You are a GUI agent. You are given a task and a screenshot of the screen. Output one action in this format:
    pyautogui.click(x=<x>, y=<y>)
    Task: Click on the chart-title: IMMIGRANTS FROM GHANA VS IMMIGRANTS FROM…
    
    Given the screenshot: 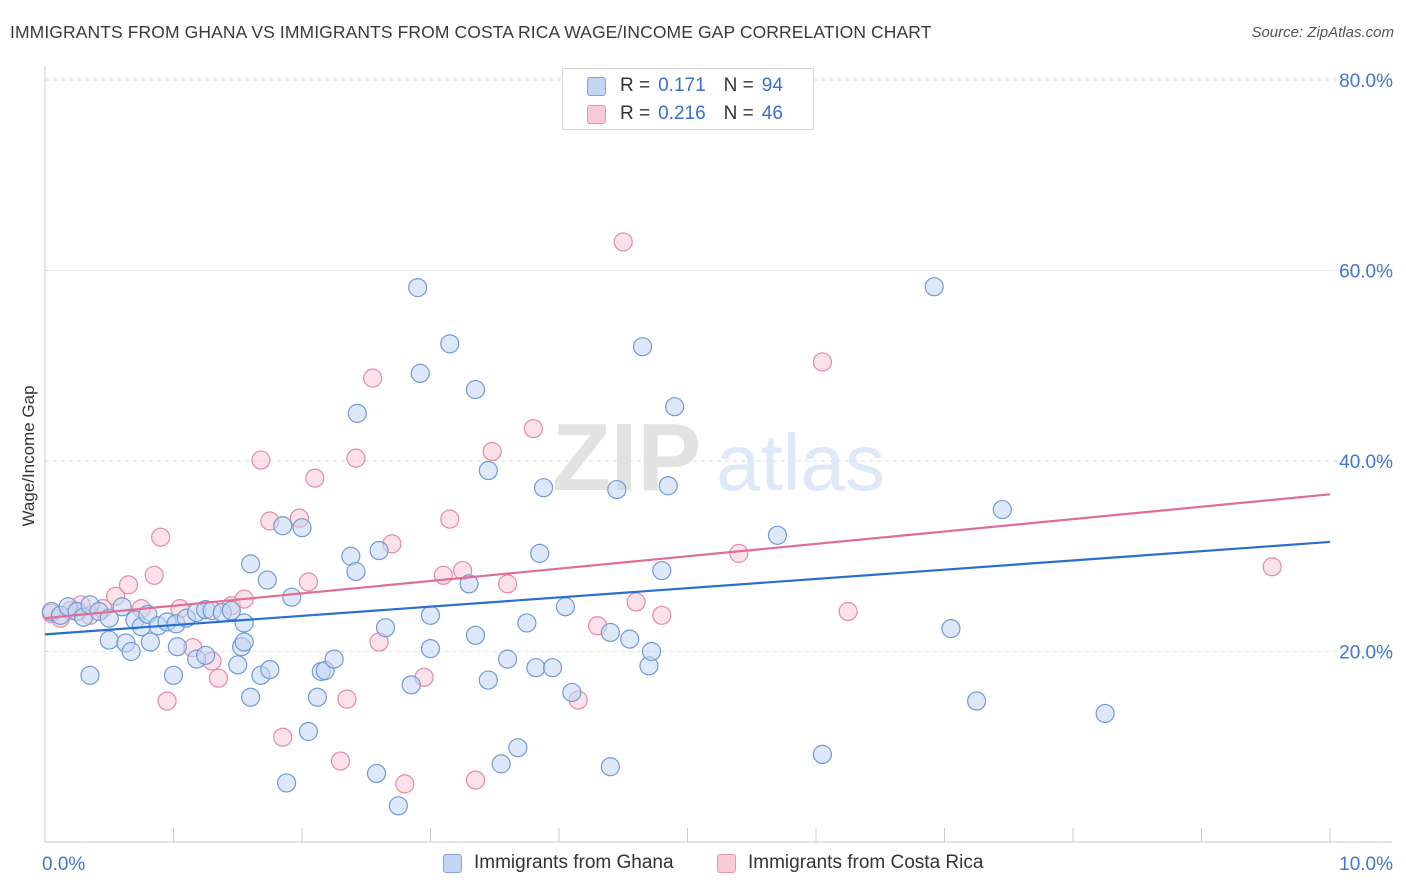 What is the action you would take?
    pyautogui.click(x=471, y=32)
    